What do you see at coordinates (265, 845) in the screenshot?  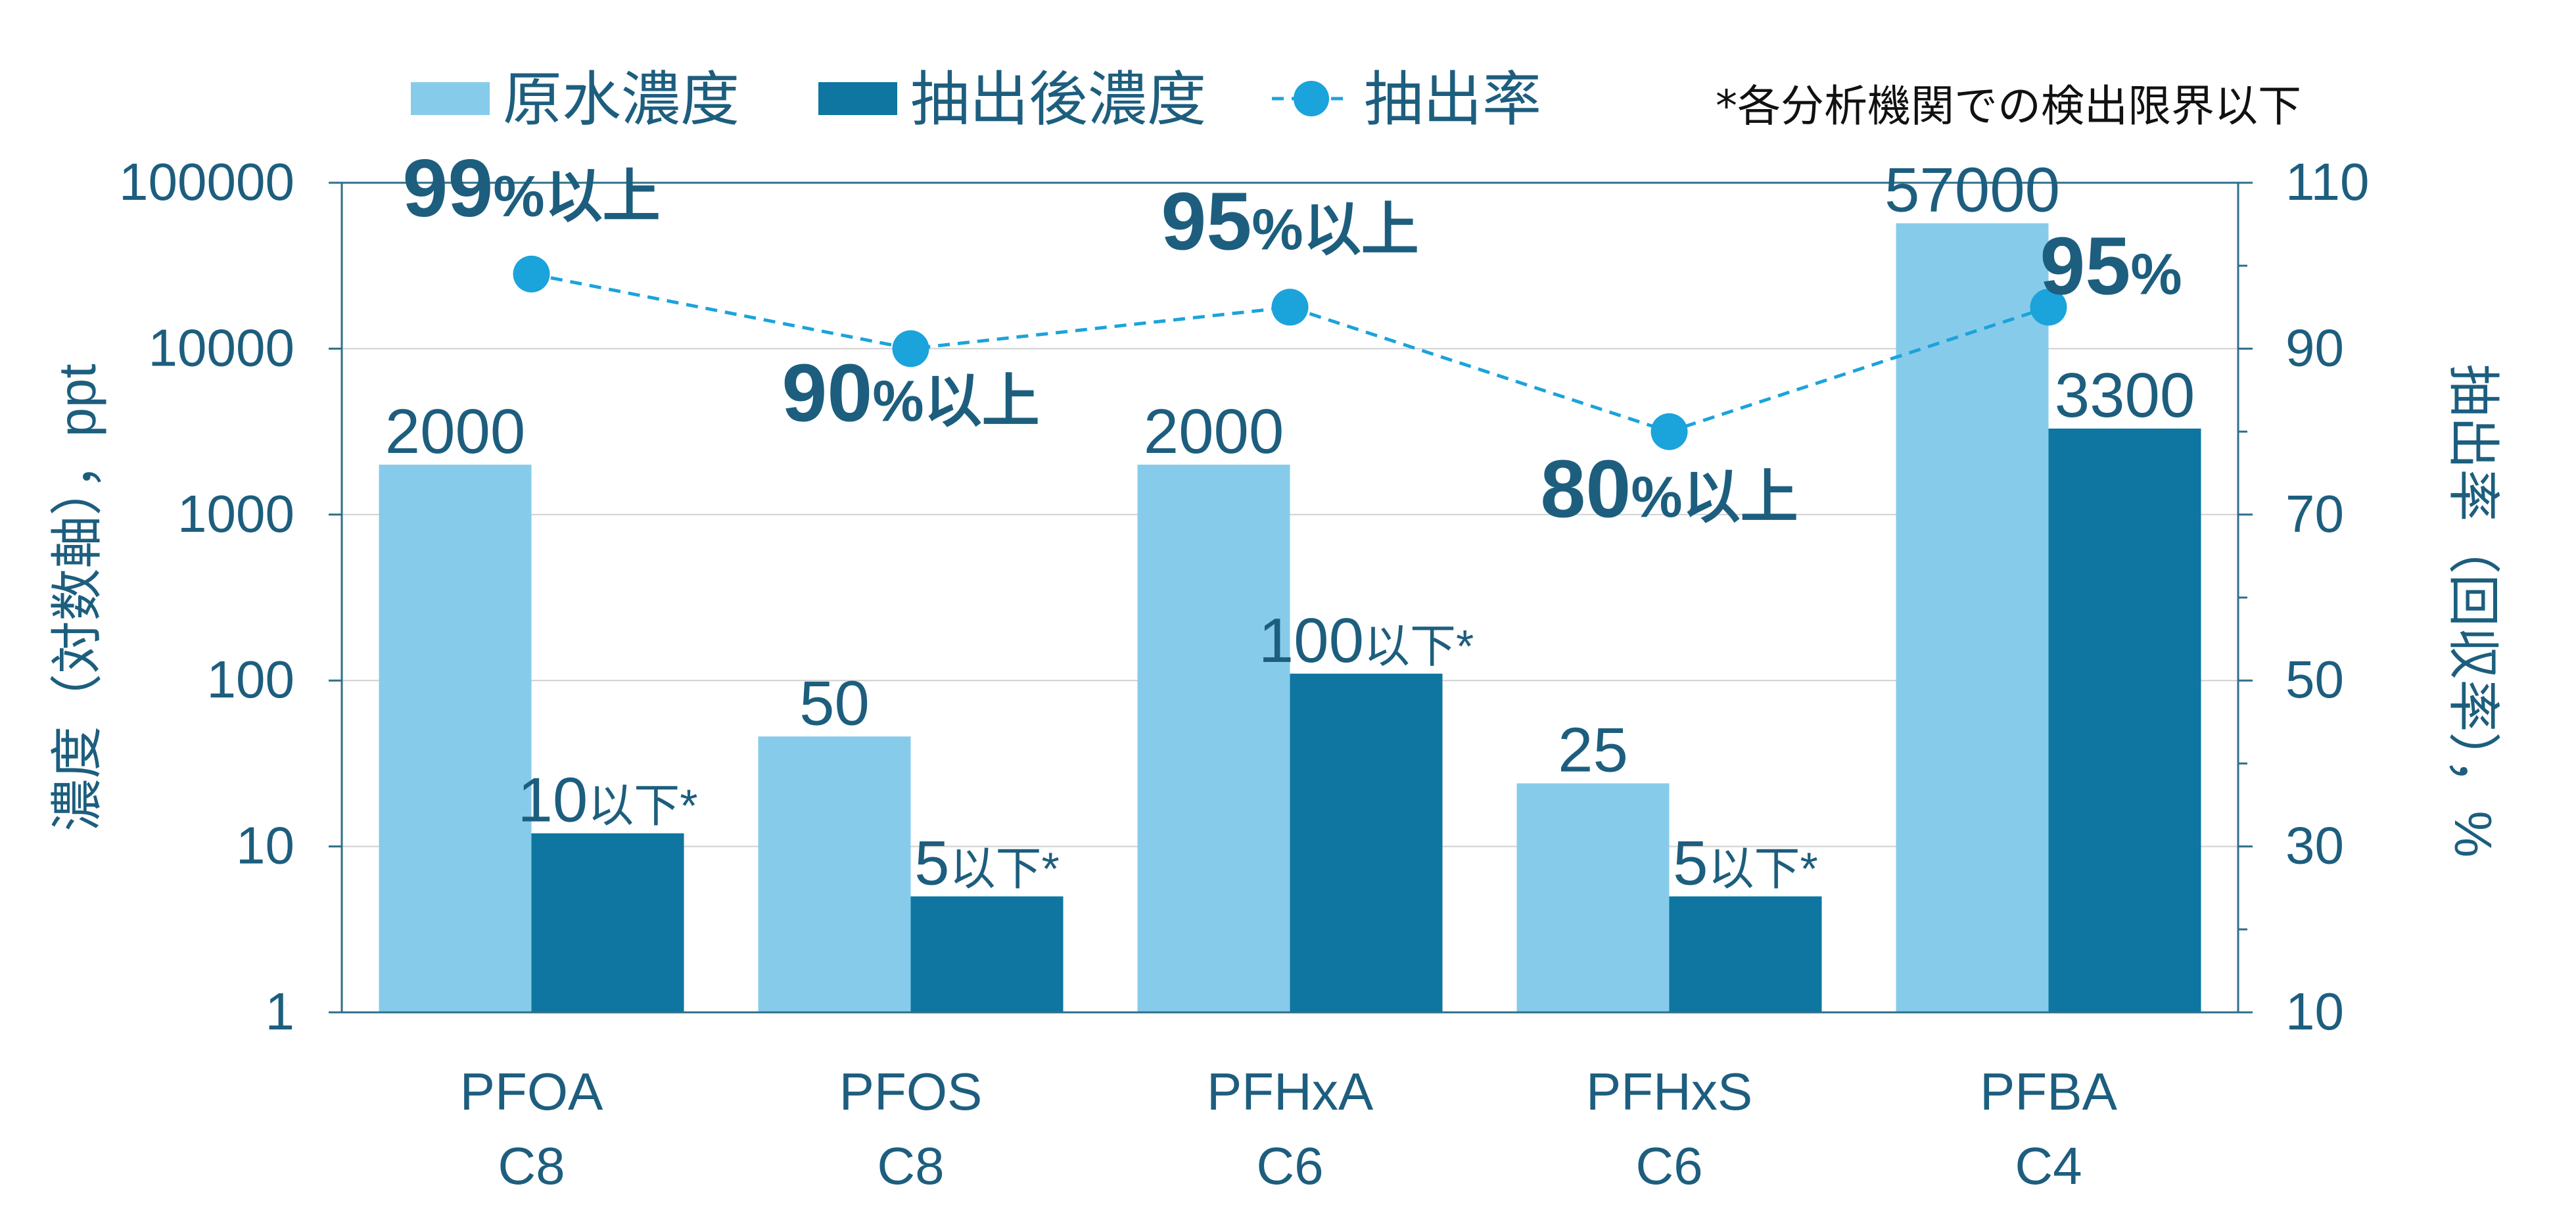 I see `y-left-tick-label: 10` at bounding box center [265, 845].